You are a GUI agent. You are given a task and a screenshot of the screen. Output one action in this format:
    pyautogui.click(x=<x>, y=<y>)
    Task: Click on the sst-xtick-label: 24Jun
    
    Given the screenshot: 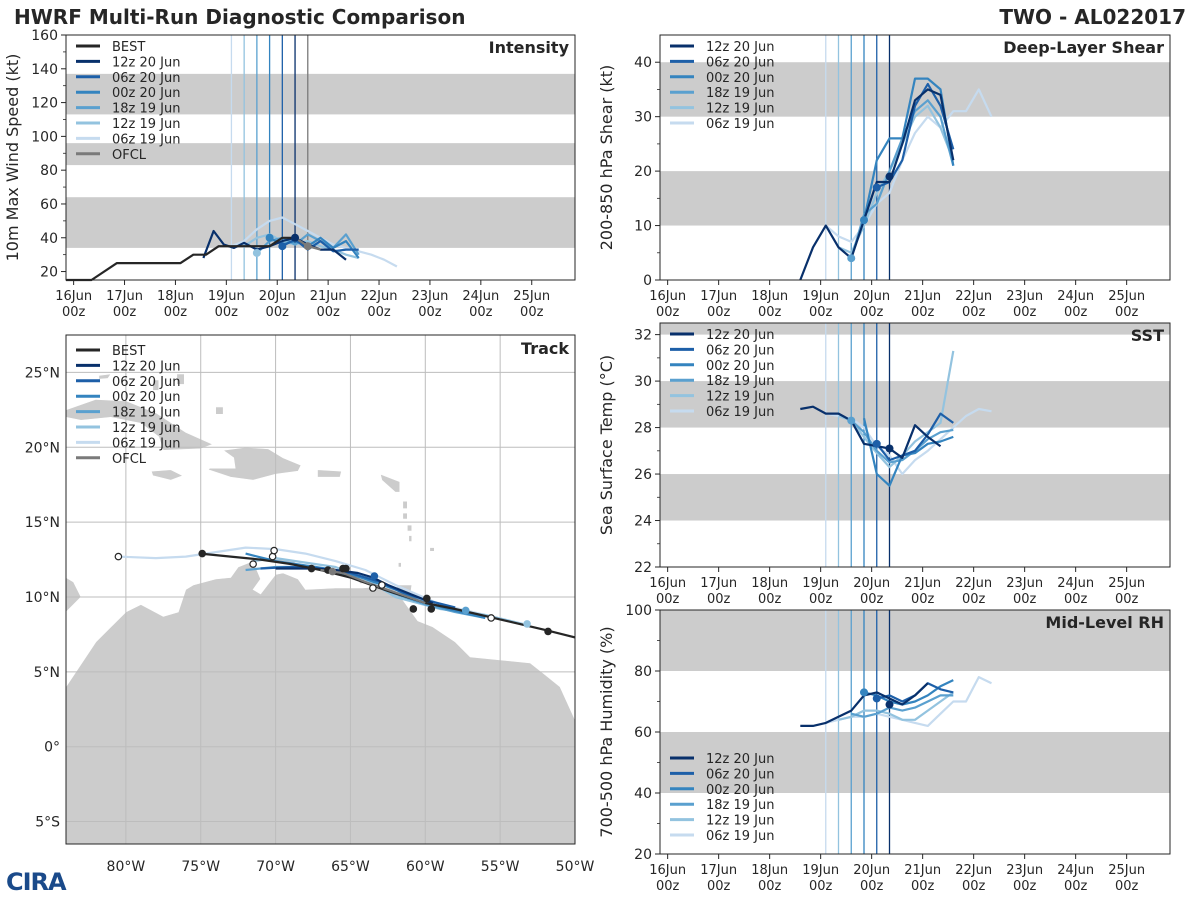 What is the action you would take?
    pyautogui.click(x=1075, y=583)
    